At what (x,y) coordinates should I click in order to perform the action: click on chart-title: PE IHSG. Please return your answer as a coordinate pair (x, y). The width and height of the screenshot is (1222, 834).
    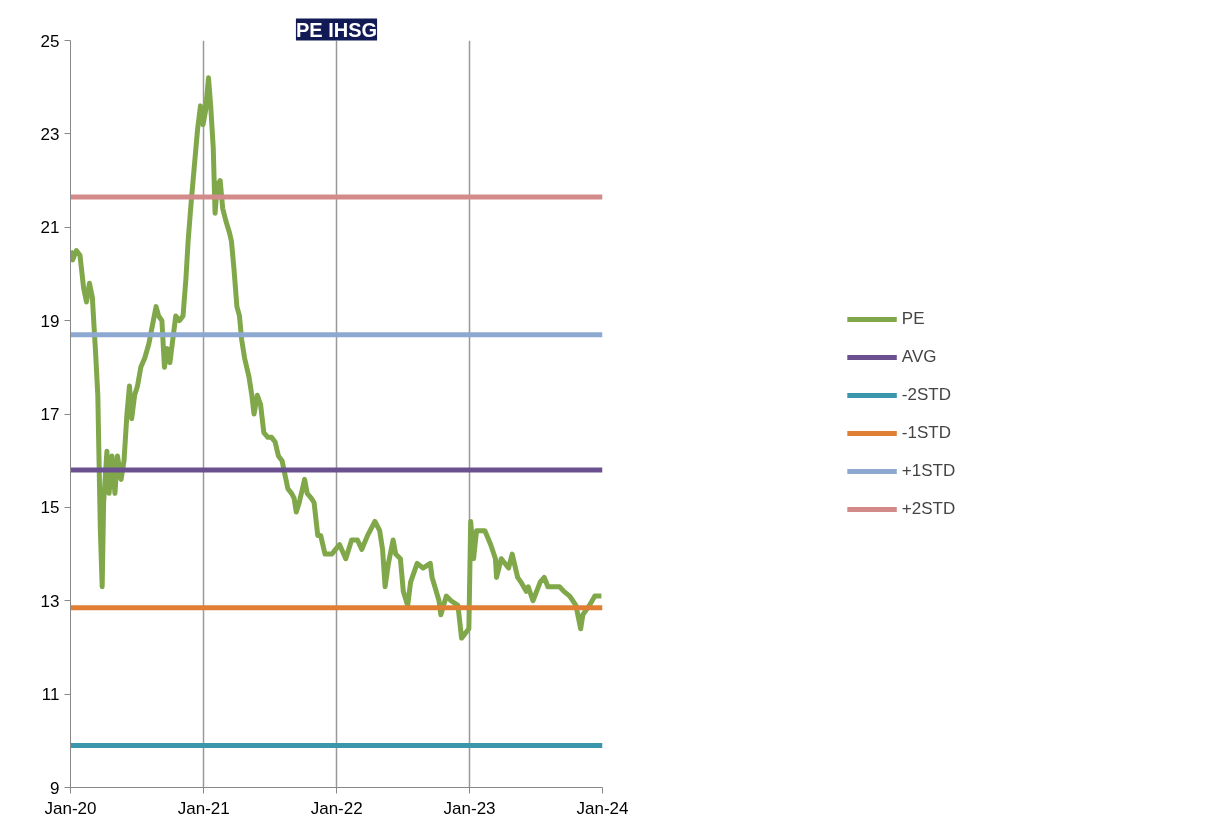
    Looking at the image, I should click on (336, 29).